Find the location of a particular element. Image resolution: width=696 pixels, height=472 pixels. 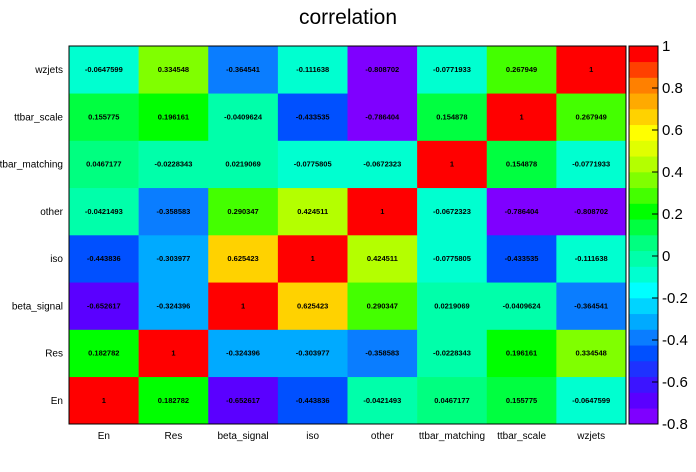

cell-value-label: -0.324396 is located at coordinates (174, 305).